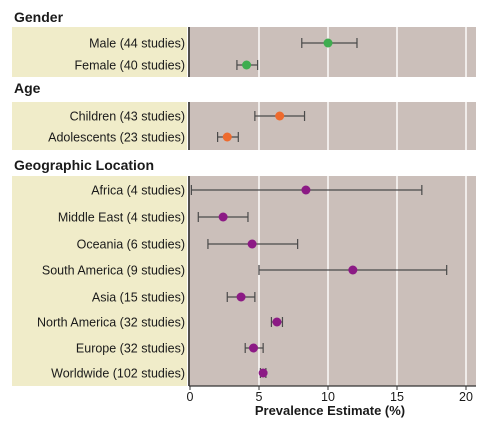 Image resolution: width=500 pixels, height=440 pixels. Describe the element at coordinates (188, 117) in the screenshot. I see `row-age-1: Children (43 studies)` at that location.